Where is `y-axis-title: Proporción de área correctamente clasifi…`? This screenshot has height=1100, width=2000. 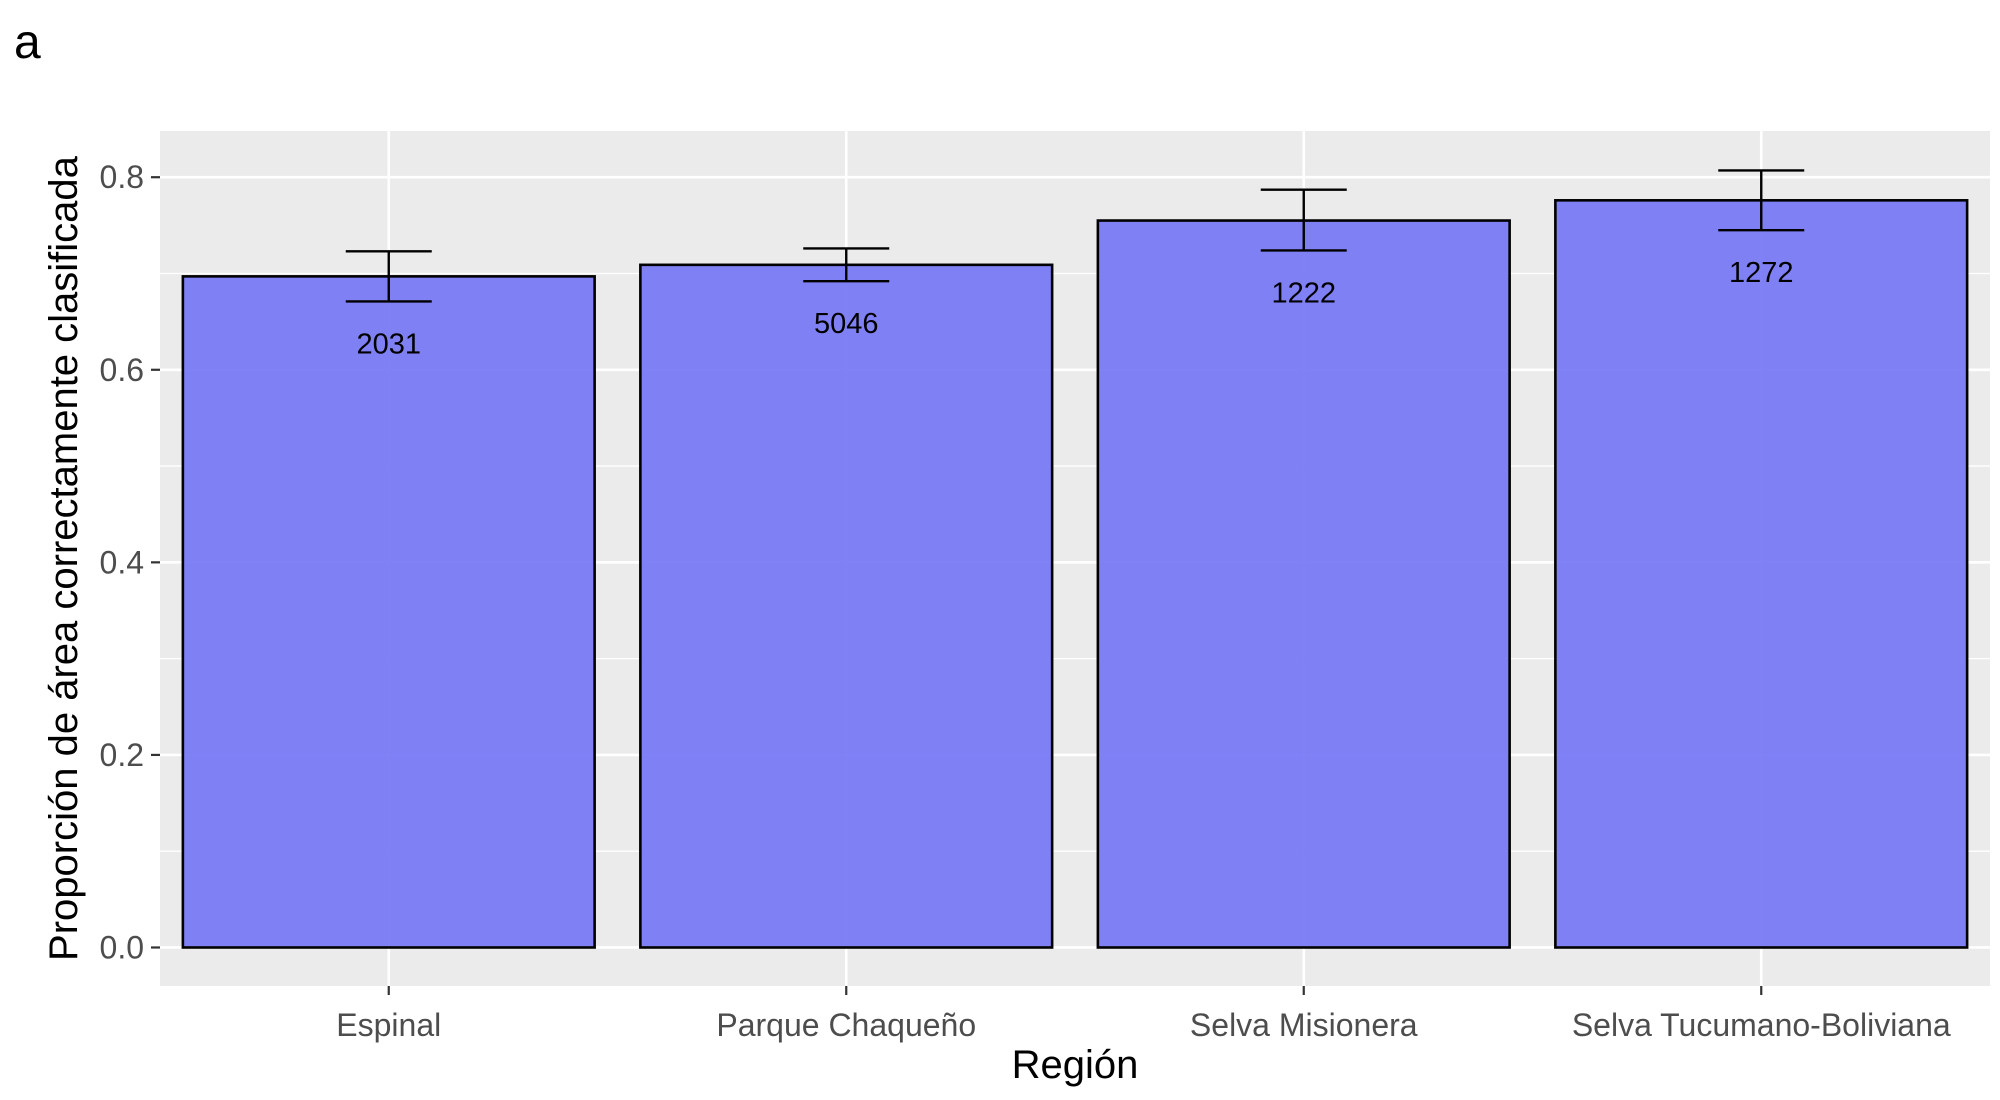 y-axis-title: Proporción de área correctamente clasifi… is located at coordinates (64, 558).